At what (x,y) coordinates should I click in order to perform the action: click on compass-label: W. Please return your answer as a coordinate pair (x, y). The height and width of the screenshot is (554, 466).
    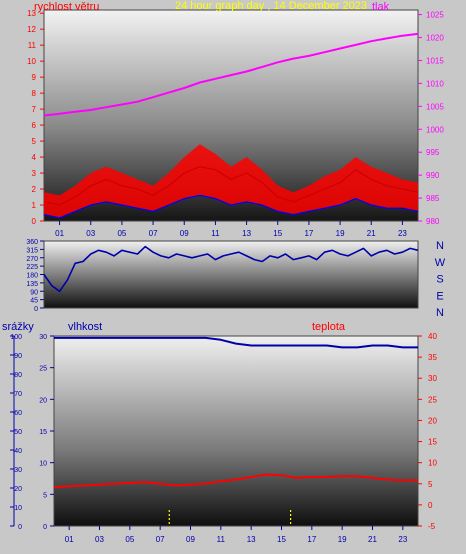
    Looking at the image, I should click on (440, 263).